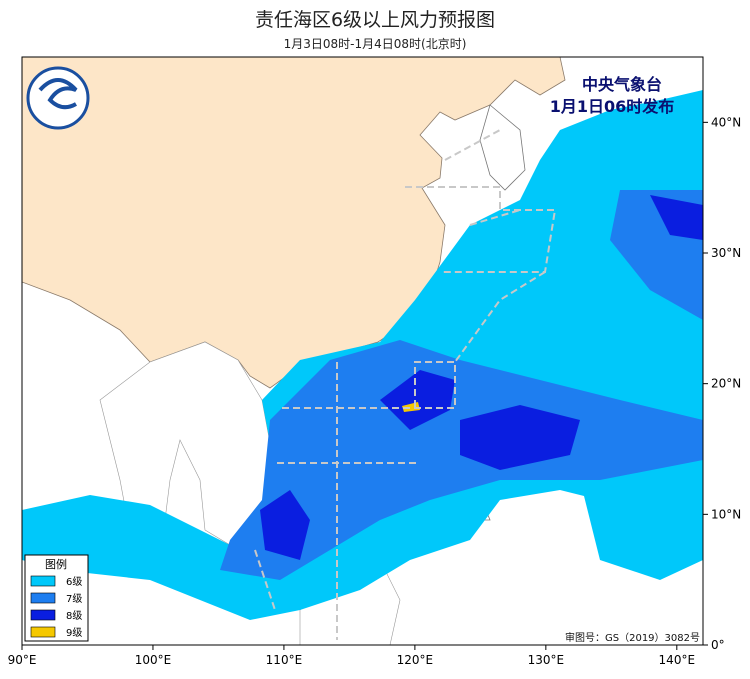 This screenshot has width=750, height=679. What do you see at coordinates (726, 514) in the screenshot?
I see `y-tick-label: 10°N` at bounding box center [726, 514].